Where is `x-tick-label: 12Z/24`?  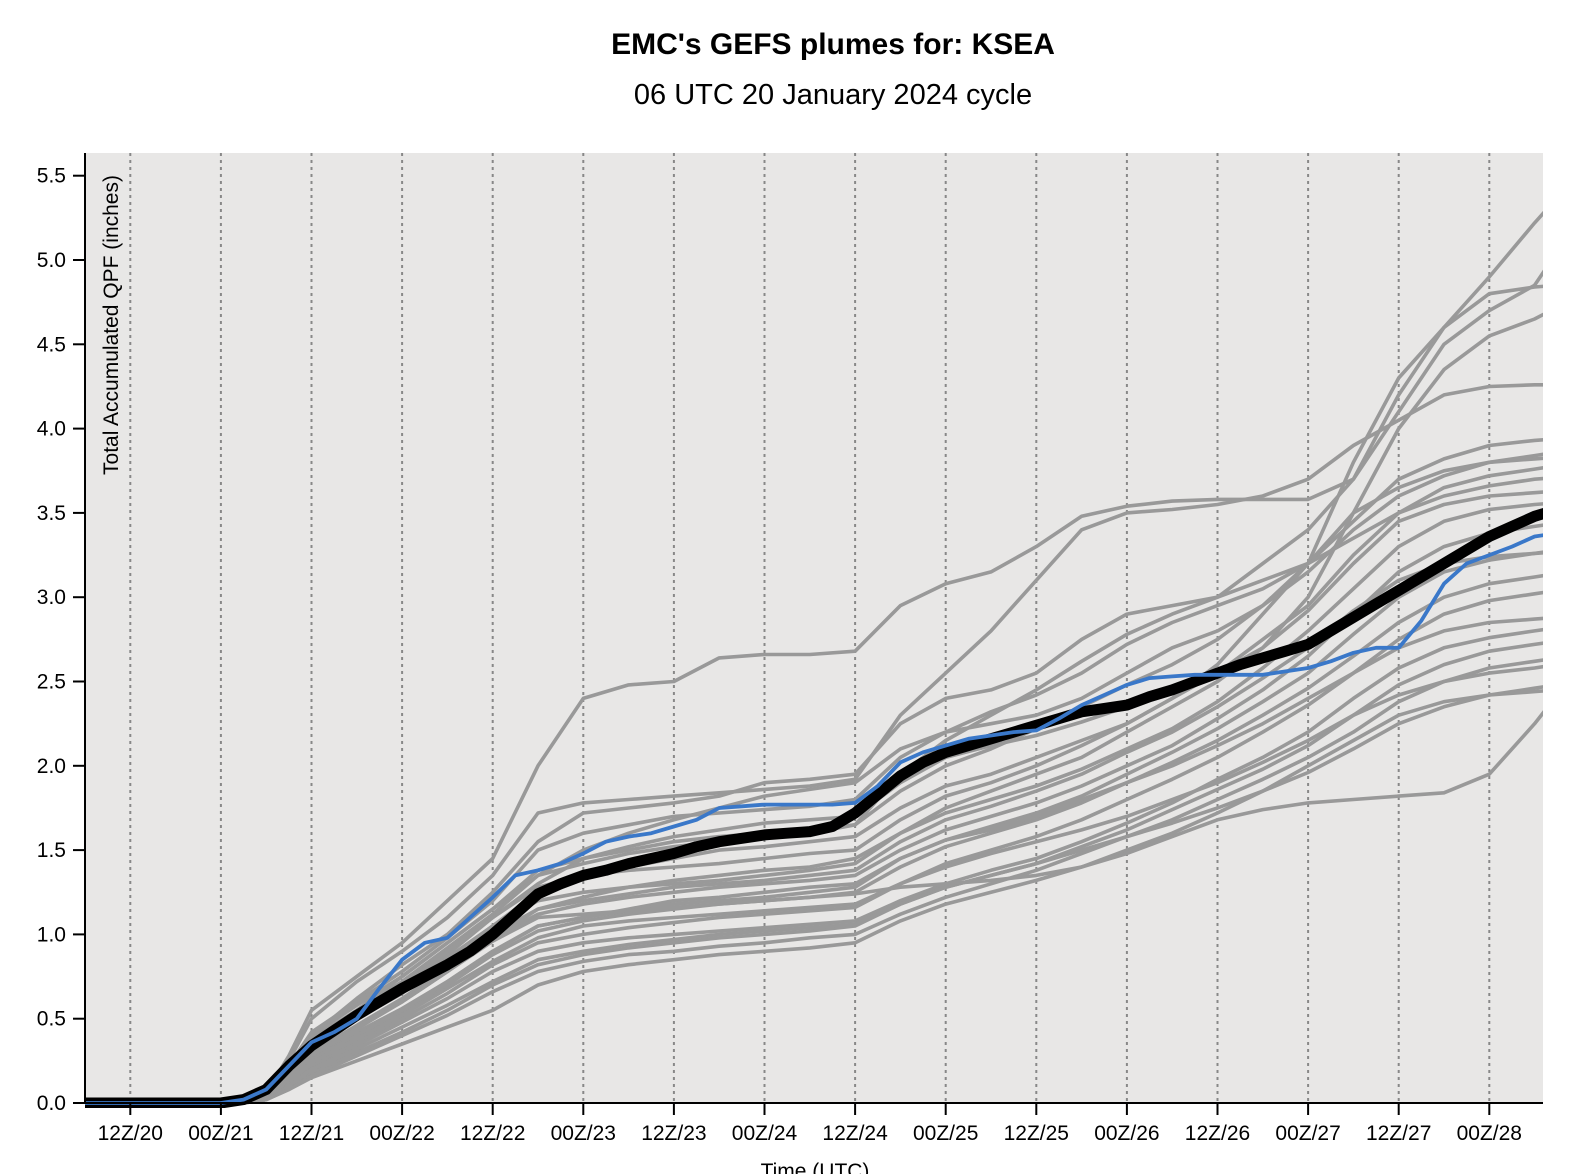 x-tick-label: 12Z/24 is located at coordinates (855, 1133).